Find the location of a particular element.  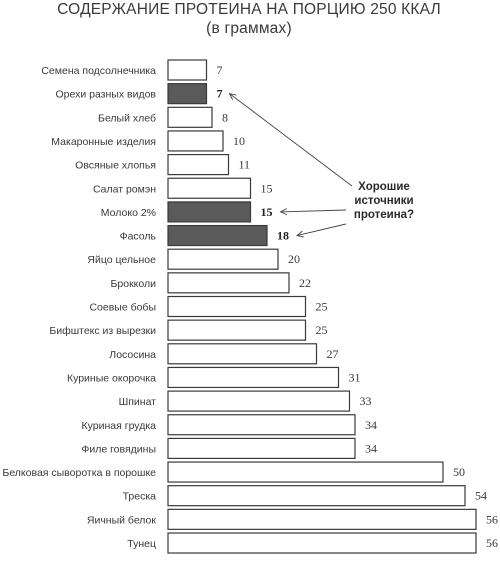

bar-row: Овсяные хлопья 11 is located at coordinates (163, 165).